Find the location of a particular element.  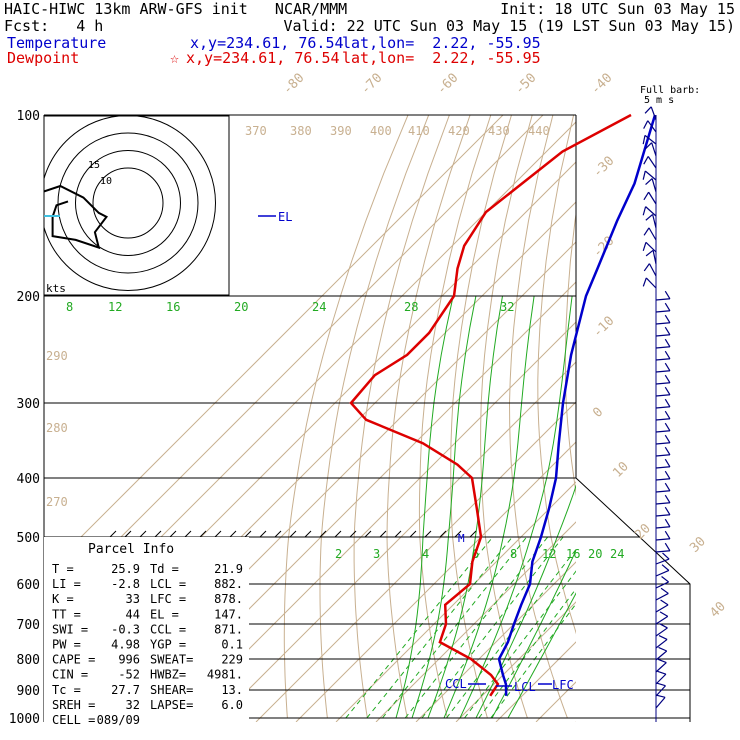

moist-adiabat-label: 16 is located at coordinates (173, 307).